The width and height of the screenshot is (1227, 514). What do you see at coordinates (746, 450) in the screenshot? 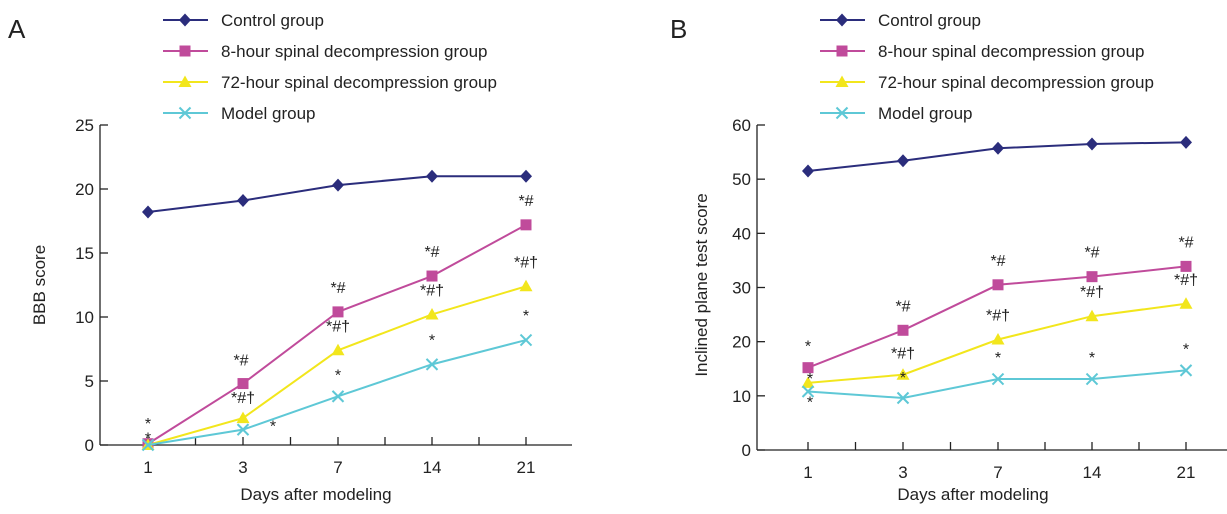
I see `panel-b-y-tick-label-0: 0` at bounding box center [746, 450].